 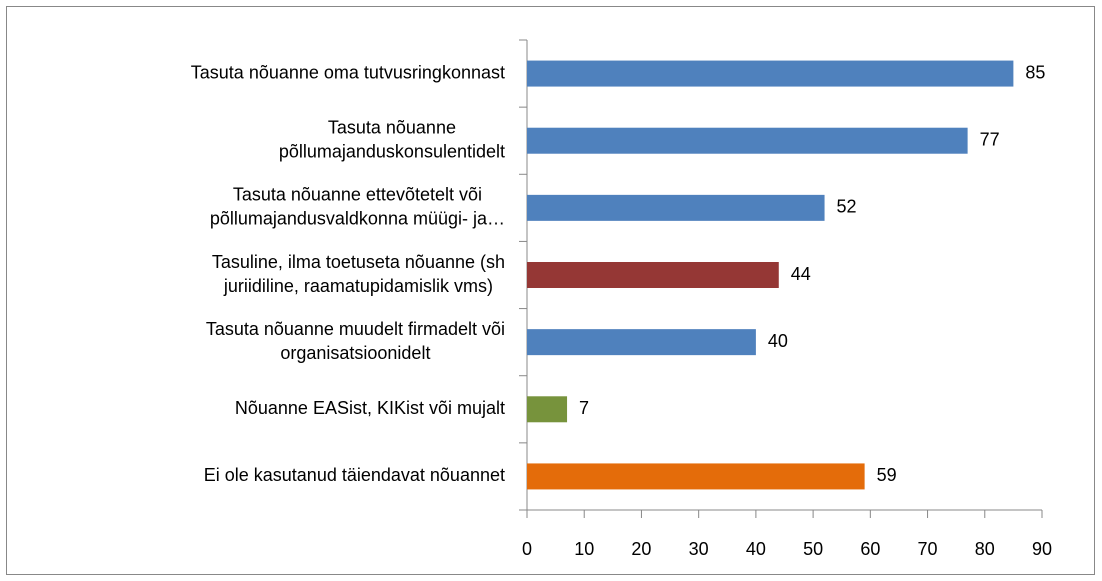 I want to click on x-tick-label: 90, so click(x=1042, y=549).